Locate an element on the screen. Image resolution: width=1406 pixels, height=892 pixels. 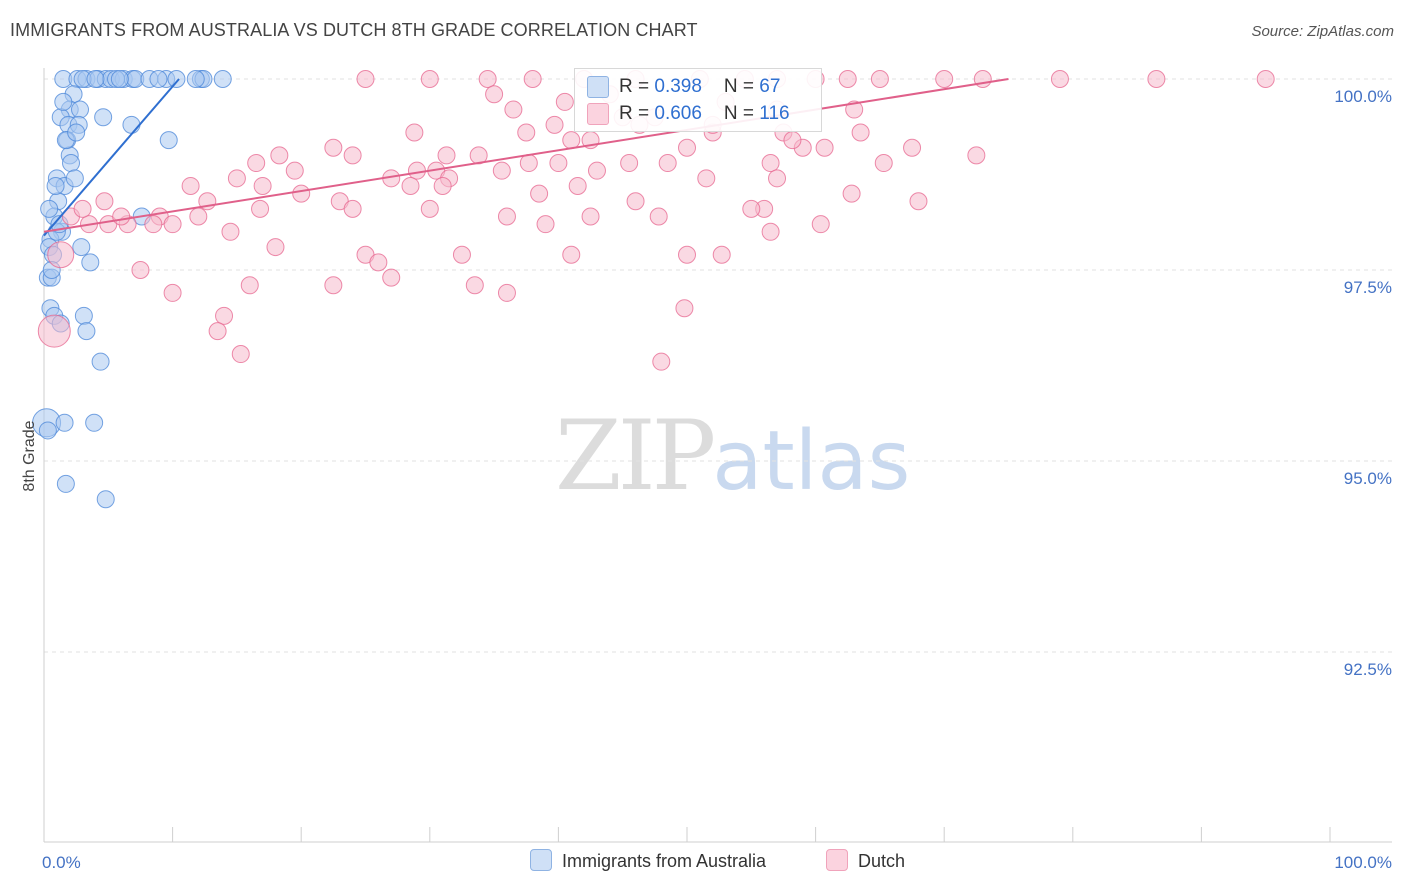
stats-legend: R = 0.398 N = 67 R = 0.606 N = 116 is located at coordinates (698, 100).